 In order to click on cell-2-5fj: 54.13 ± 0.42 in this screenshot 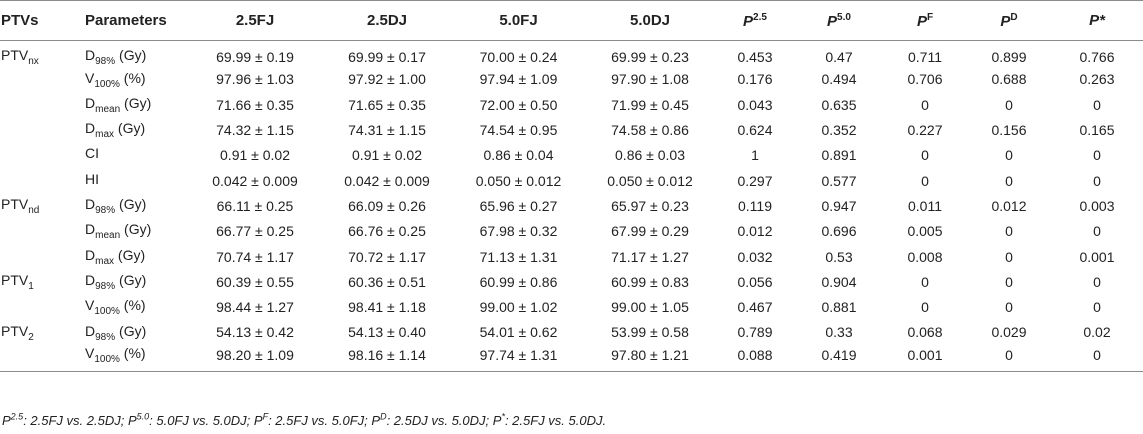, I will do `click(255, 332)`.